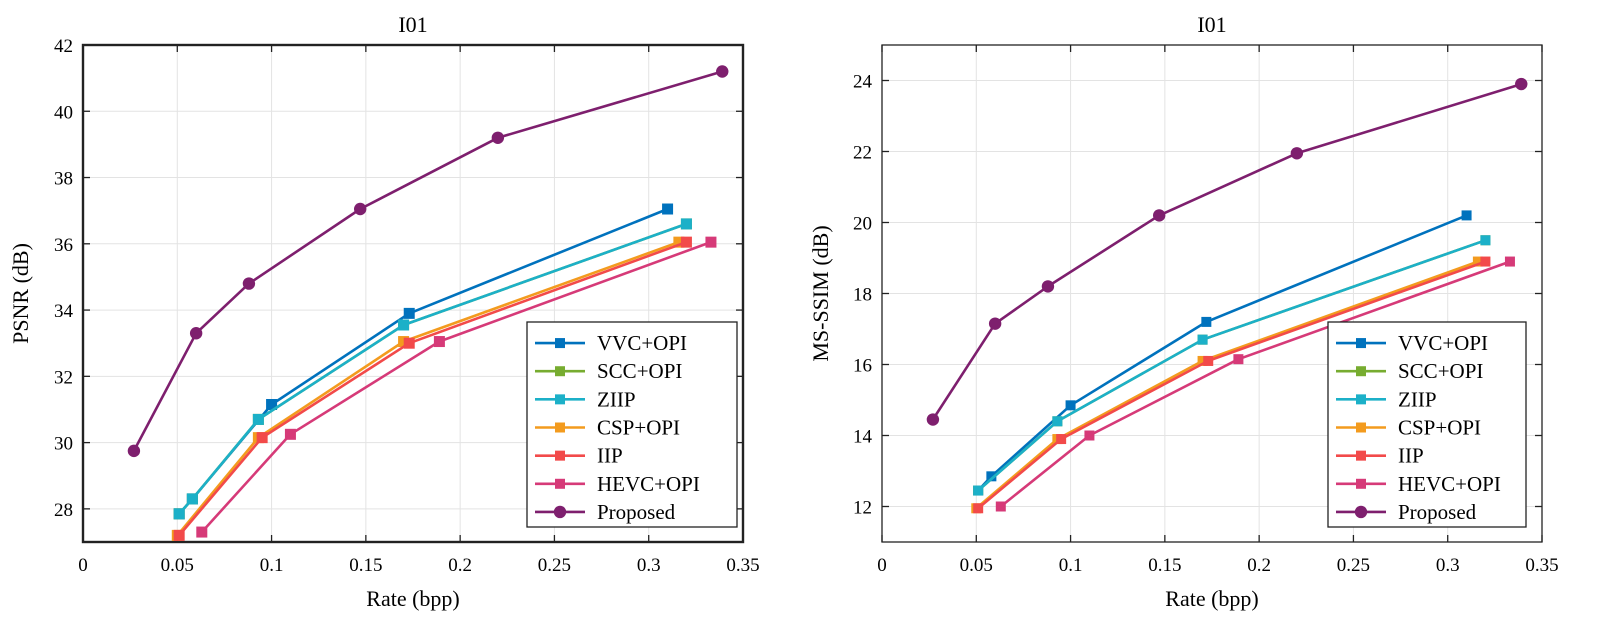  I want to click on y-tick-label: 24, so click(863, 82).